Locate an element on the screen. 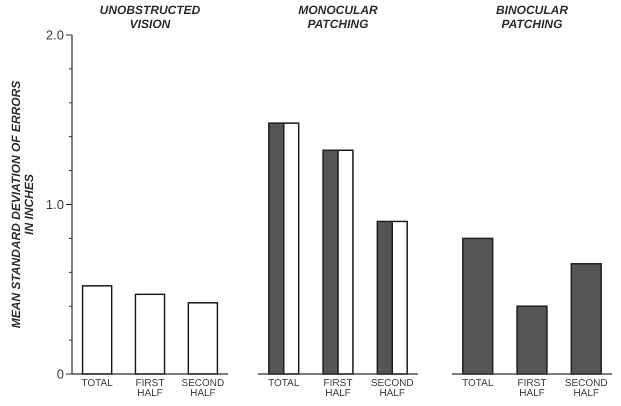 The height and width of the screenshot is (406, 621). y-axis-title: MEAN STANDARD DEVIATION OF ERRORS IN INCHES is located at coordinates (22, 204).